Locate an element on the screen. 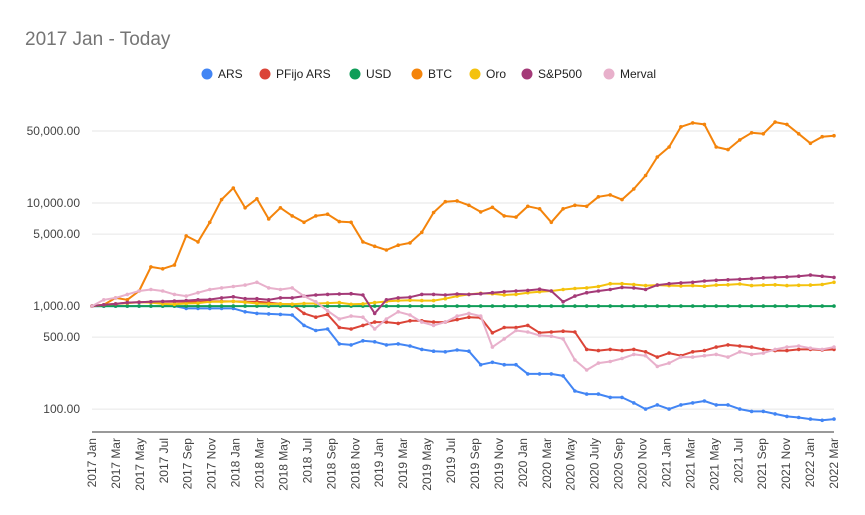 This screenshot has width=865, height=515. x-tick-label: 2021 Jan is located at coordinates (666, 462).